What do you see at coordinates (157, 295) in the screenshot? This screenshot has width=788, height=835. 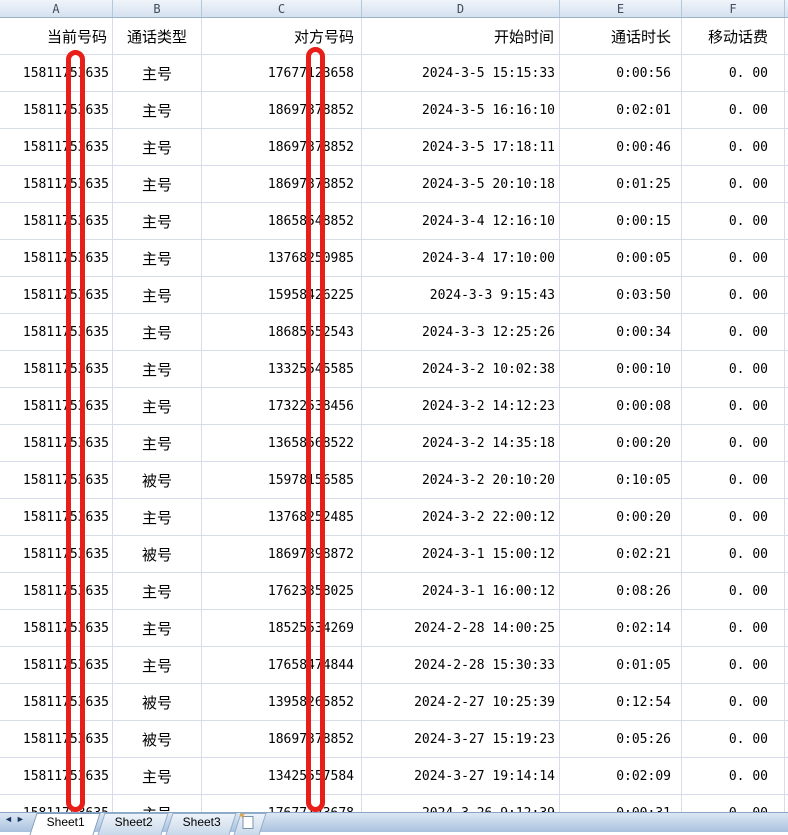 I see `cell-B8: 主号` at bounding box center [157, 295].